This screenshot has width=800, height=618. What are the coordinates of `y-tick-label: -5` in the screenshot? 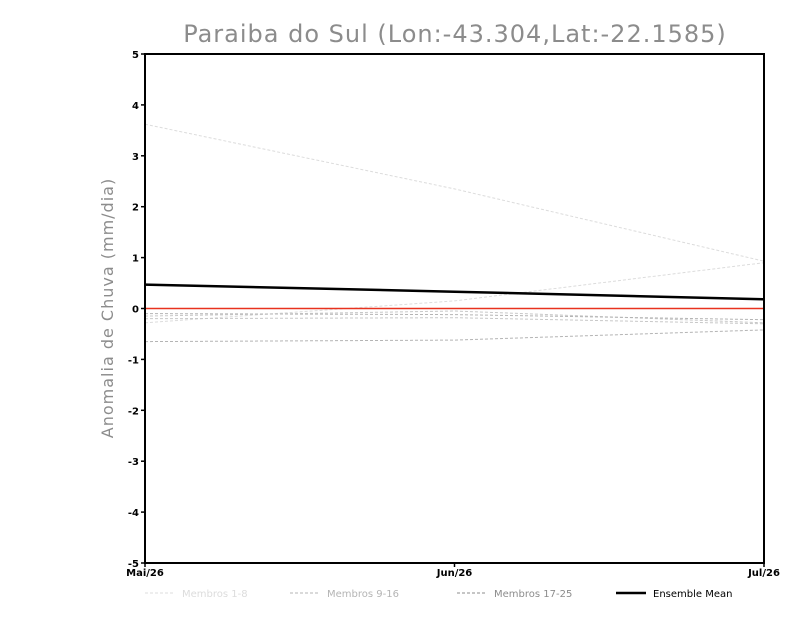 It's located at (133, 564).